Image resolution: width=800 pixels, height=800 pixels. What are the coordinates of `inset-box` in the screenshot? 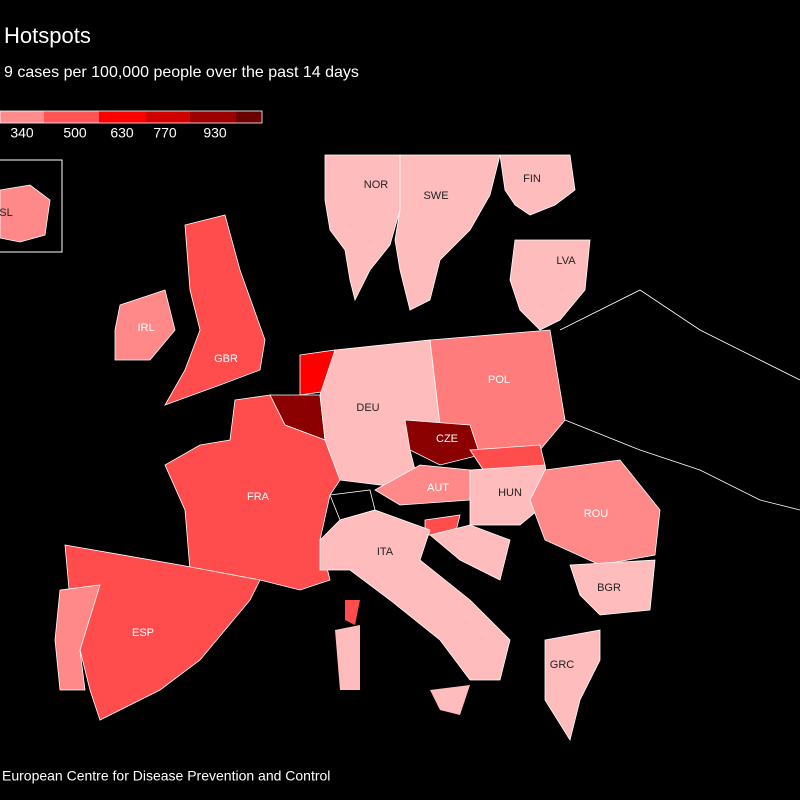 It's located at (31, 206).